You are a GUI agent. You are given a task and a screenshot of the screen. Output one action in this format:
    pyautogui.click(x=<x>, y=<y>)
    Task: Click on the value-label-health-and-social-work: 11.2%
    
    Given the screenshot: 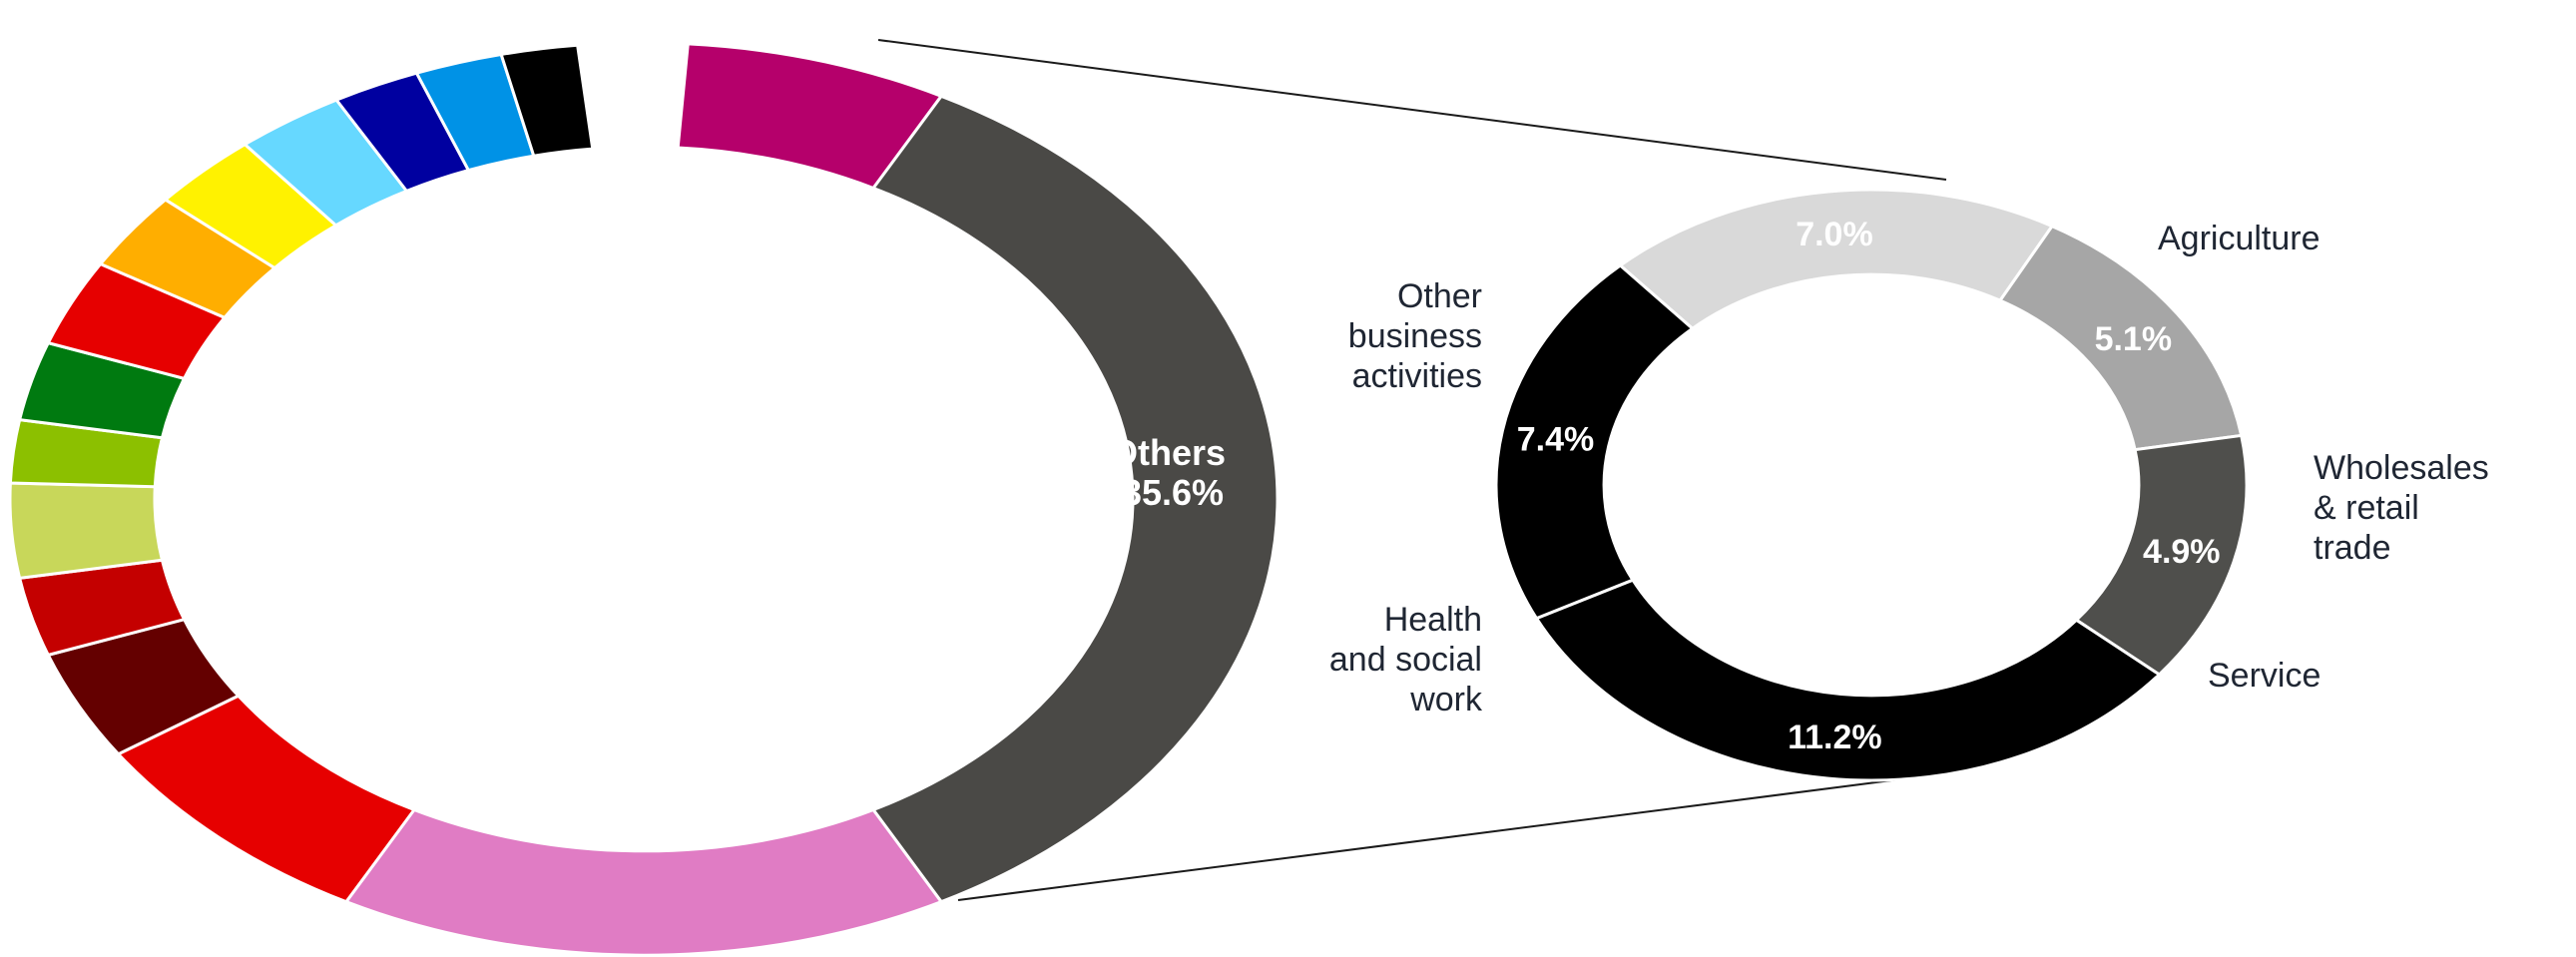 What is the action you would take?
    pyautogui.click(x=1835, y=737)
    